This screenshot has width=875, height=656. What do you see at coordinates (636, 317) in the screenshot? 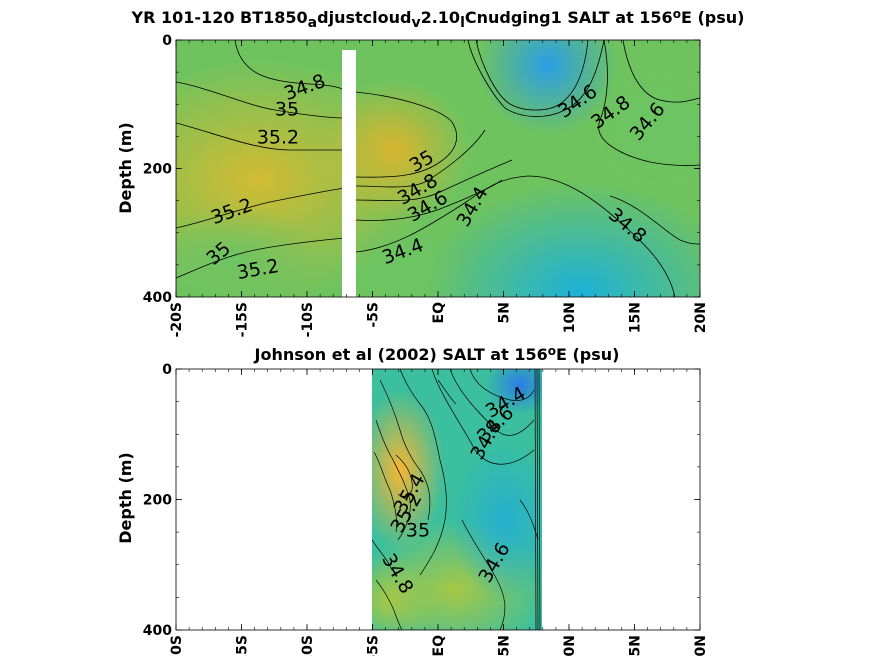
I see `model-x-tick-label: 15N` at bounding box center [636, 317].